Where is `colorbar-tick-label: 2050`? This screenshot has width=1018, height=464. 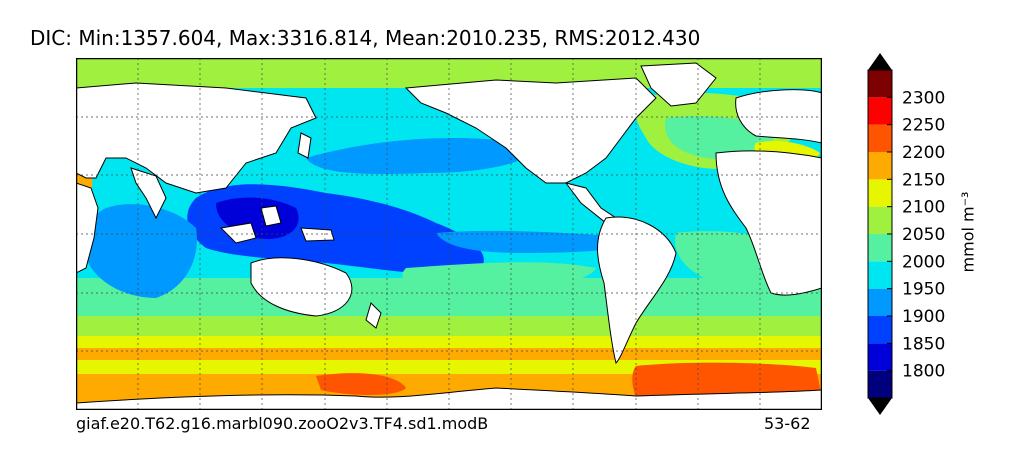
colorbar-tick-label: 2050 is located at coordinates (923, 235).